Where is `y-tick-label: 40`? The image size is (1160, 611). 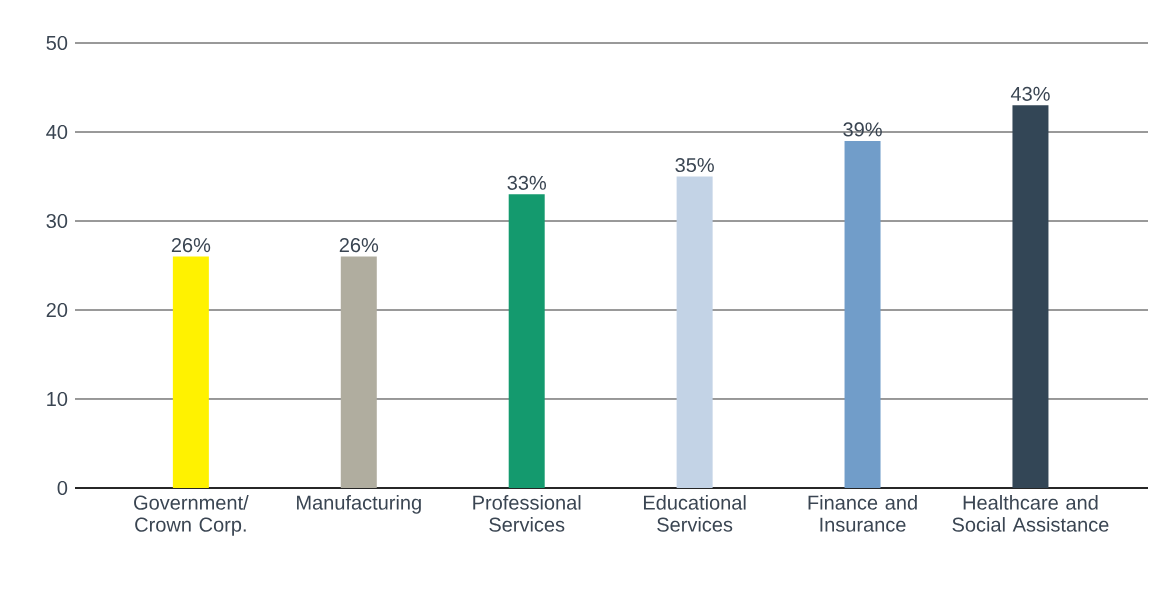 y-tick-label: 40 is located at coordinates (57, 132).